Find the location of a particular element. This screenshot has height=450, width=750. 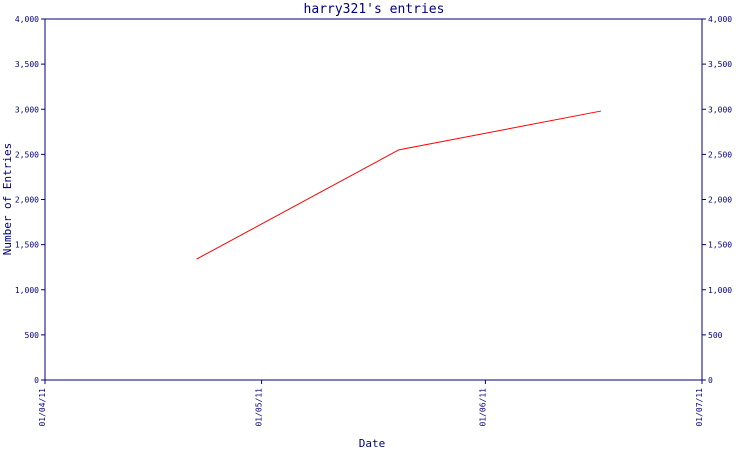

y-right-tick-label: 2,500 is located at coordinates (720, 154).